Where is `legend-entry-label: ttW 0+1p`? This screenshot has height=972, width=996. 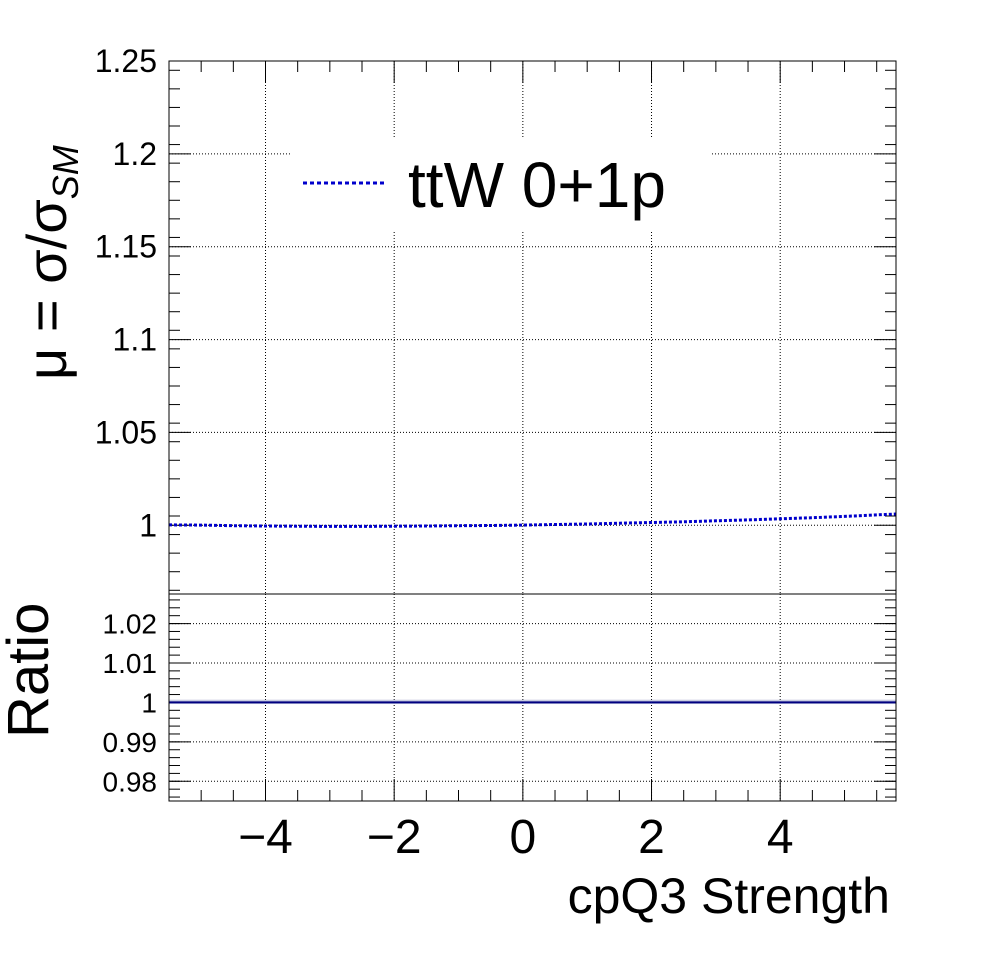
legend-entry-label: ttW 0+1p is located at coordinates (537, 185).